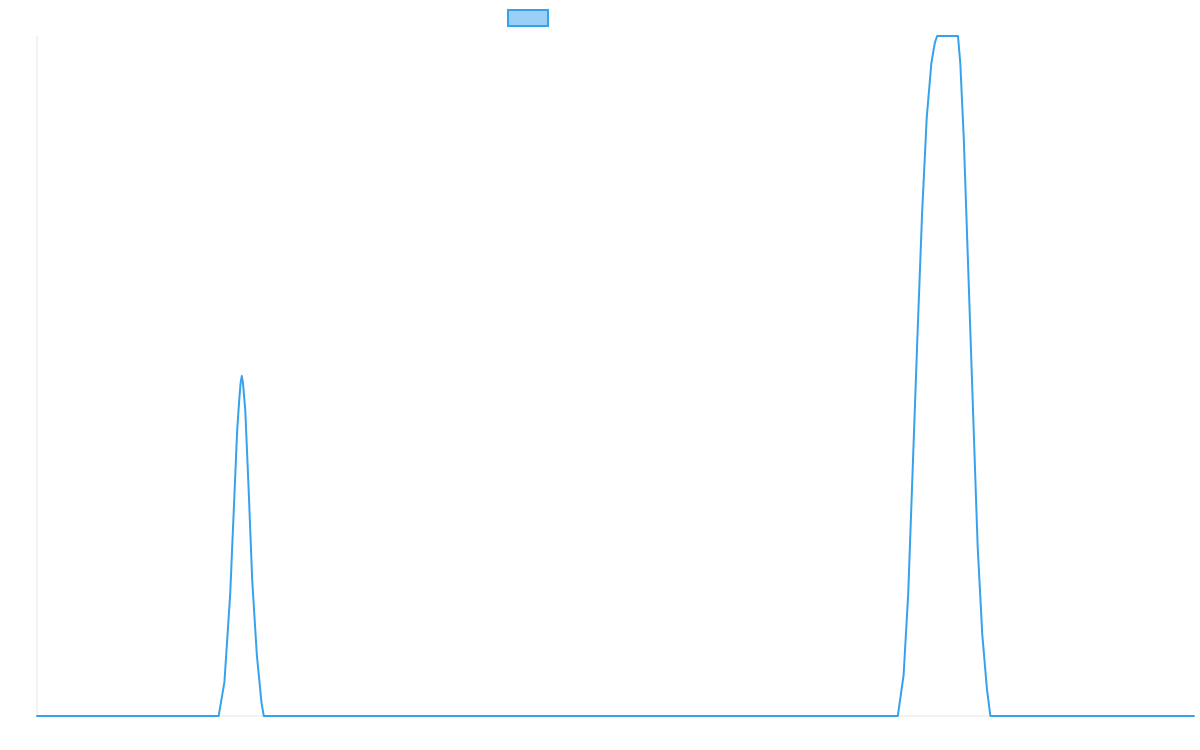 The height and width of the screenshot is (750, 1200). I want to click on legend, so click(528, 18).